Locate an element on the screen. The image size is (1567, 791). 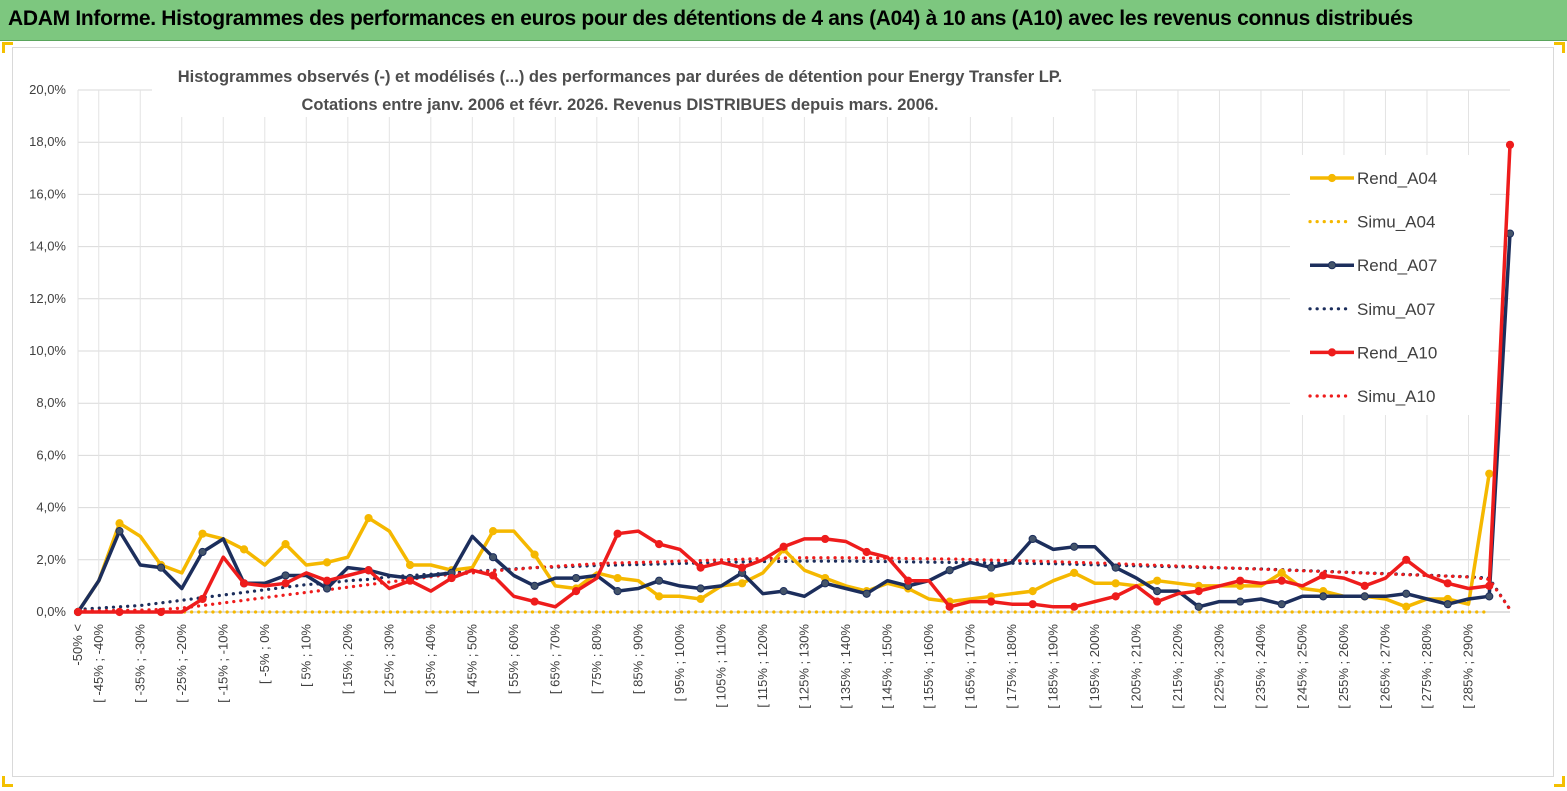
x-tick-label: [ 125% ; 130% is located at coordinates (803, 666).